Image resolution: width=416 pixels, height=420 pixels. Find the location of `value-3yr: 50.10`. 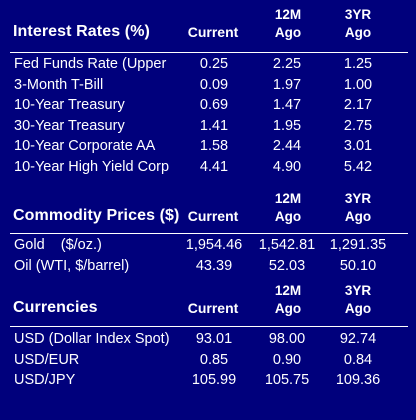

value-3yr: 50.10 is located at coordinates (358, 265).